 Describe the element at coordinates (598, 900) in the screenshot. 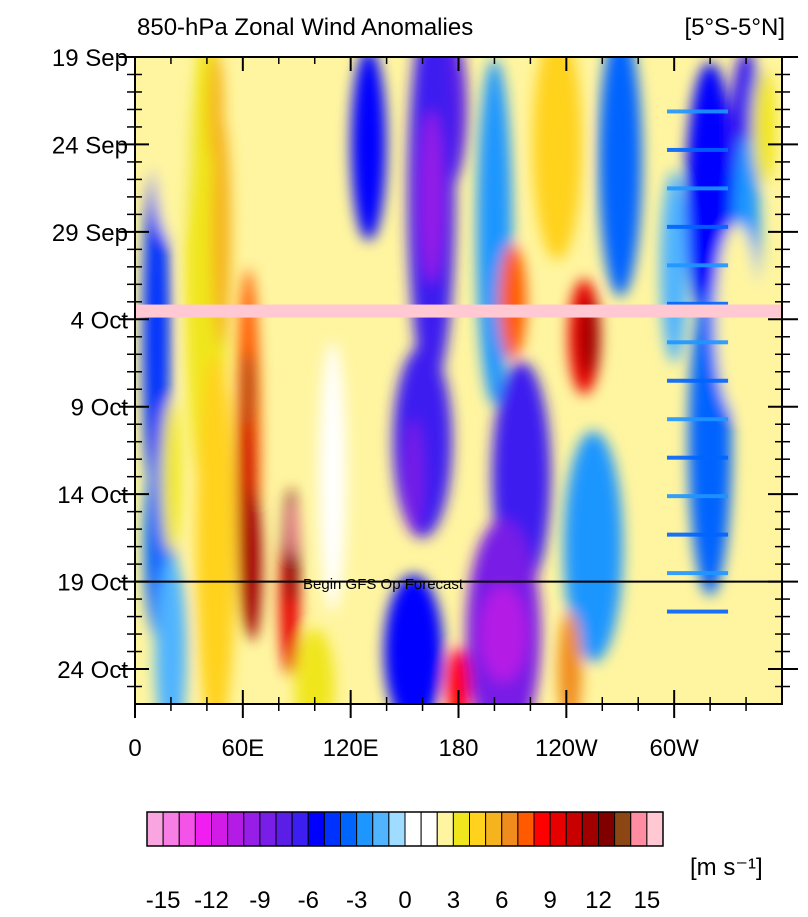

I see `colorbar-tick-label: 12` at that location.